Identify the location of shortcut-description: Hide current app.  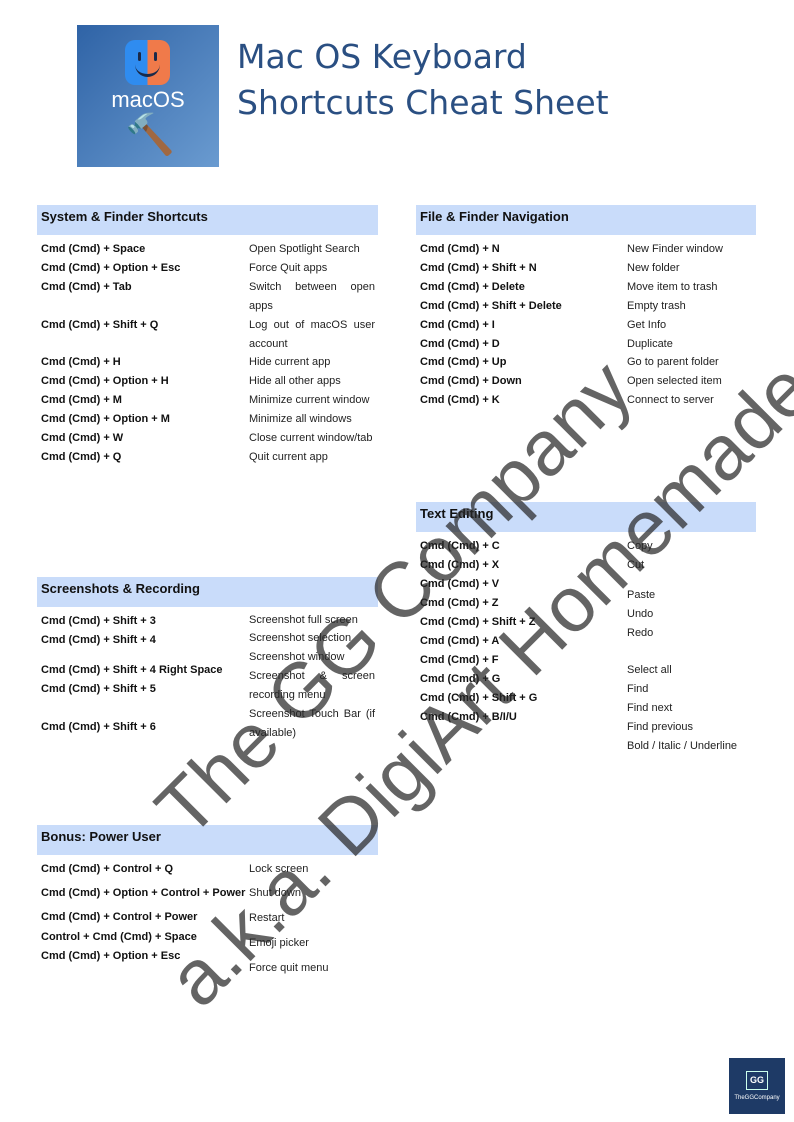
(290, 362).